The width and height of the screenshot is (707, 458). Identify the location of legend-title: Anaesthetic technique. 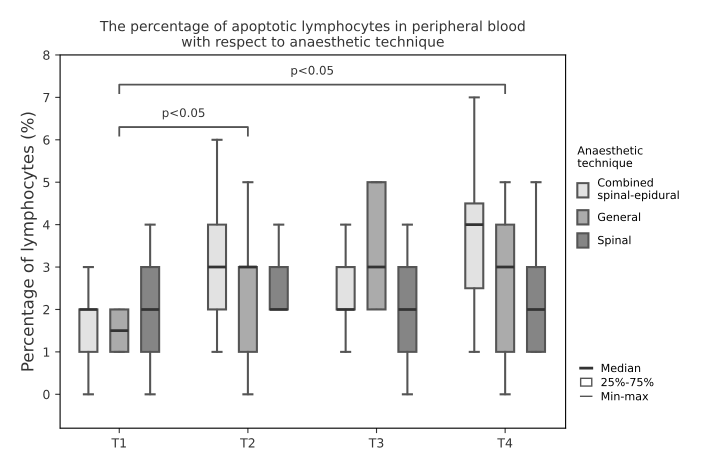
(609, 158).